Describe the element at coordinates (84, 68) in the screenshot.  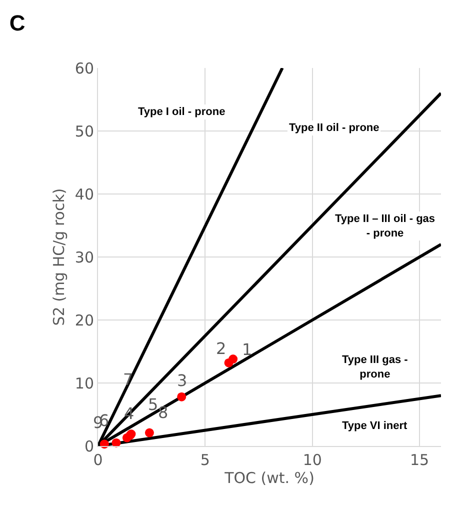
I see `y-tick-label: 60` at that location.